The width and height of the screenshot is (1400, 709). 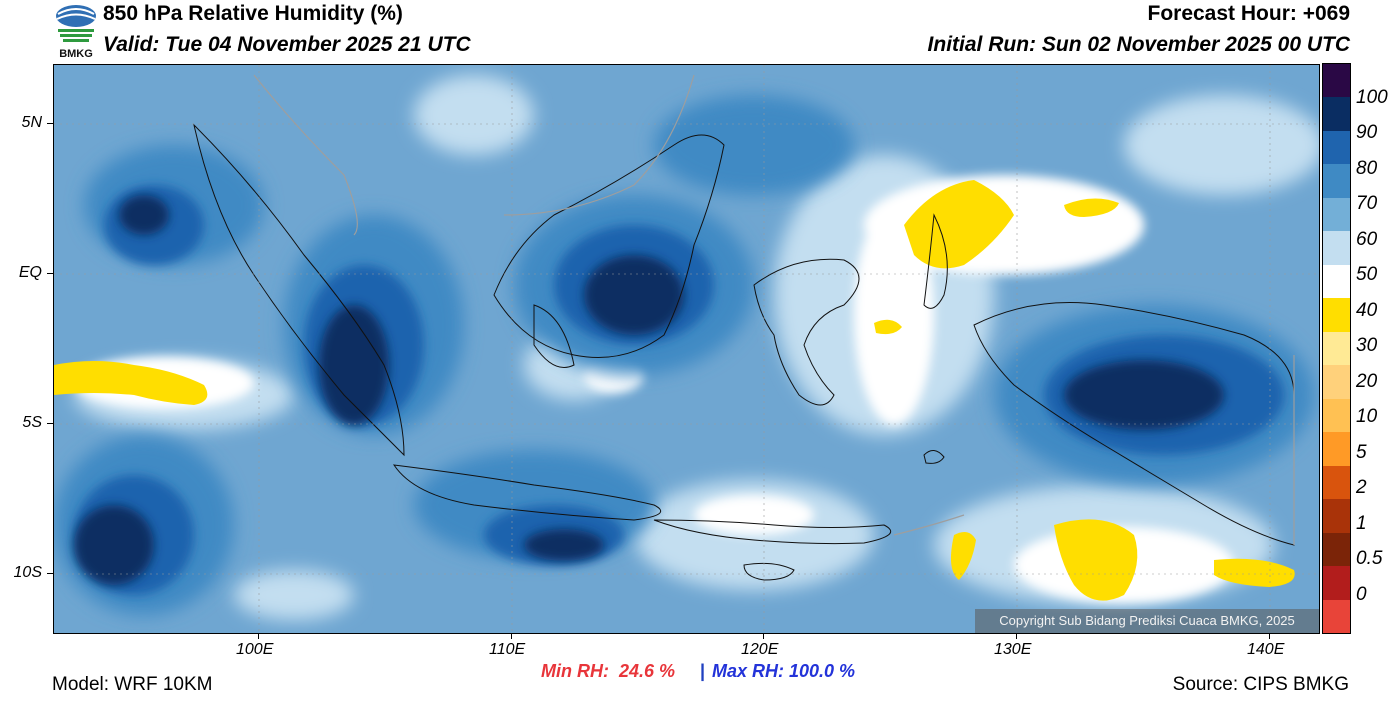 What do you see at coordinates (1367, 274) in the screenshot?
I see `colorbar-label: 50` at bounding box center [1367, 274].